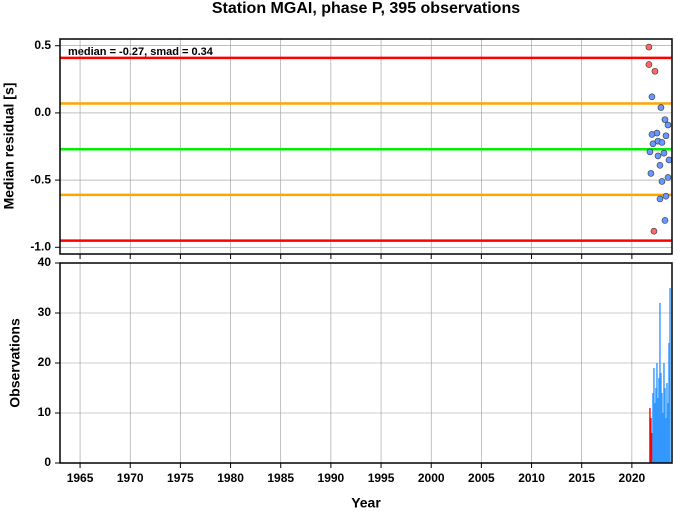  I want to click on y-tick-label: 40, so click(45, 262).